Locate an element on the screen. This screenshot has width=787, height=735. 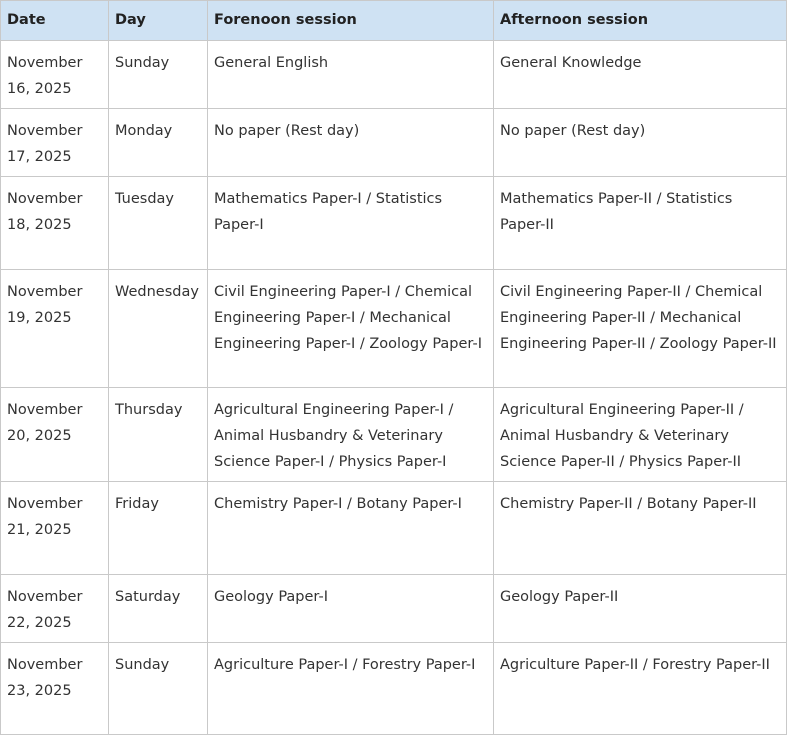
date-cell: November 23, 2025 is located at coordinates (54, 688).